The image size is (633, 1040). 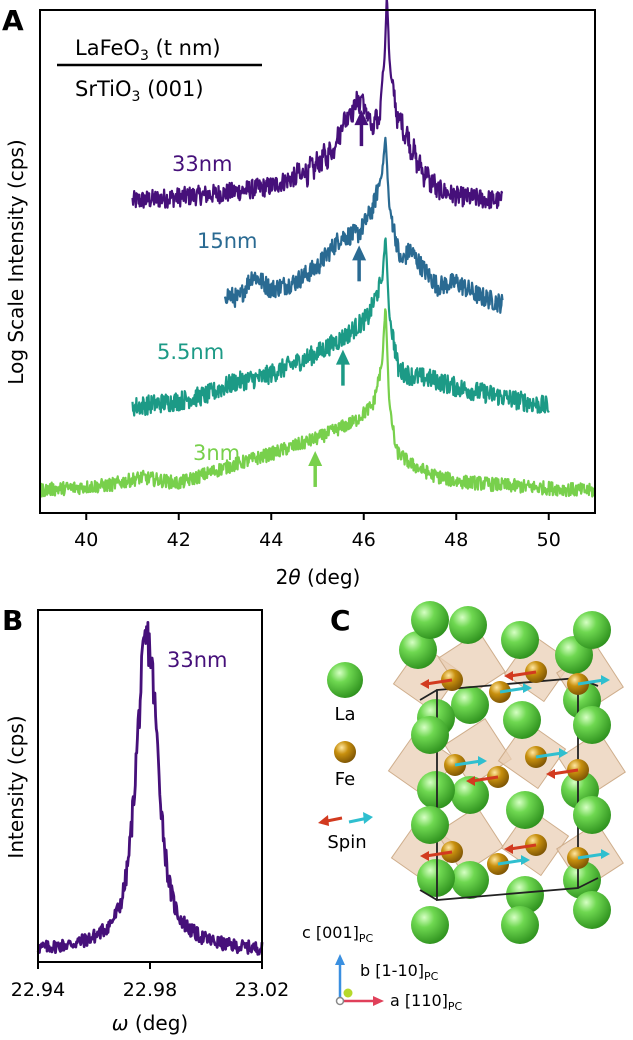 I want to click on panel-b-series-label: 33nm, so click(x=197, y=660).